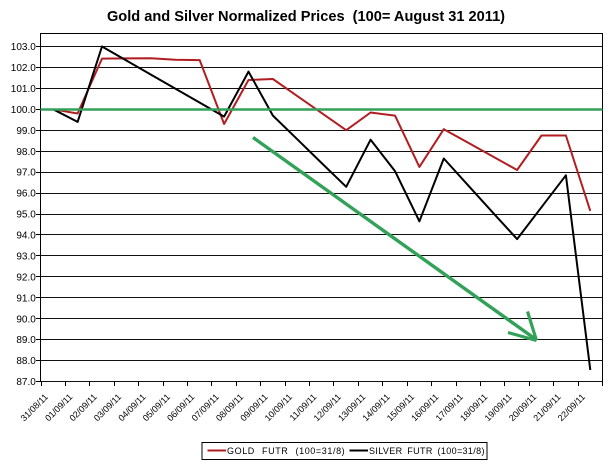 The height and width of the screenshot is (471, 613). Describe the element at coordinates (26, 319) in the screenshot. I see `svg-text: 90.0` at that location.